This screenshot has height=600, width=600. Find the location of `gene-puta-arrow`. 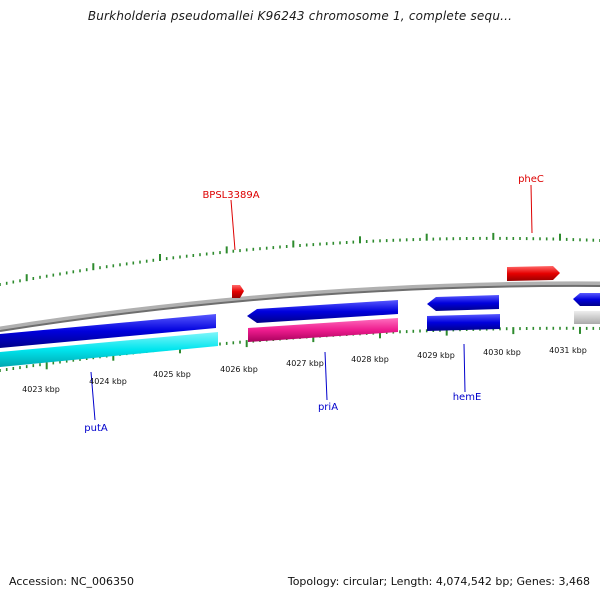

gene-puta-arrow is located at coordinates (108, 331).